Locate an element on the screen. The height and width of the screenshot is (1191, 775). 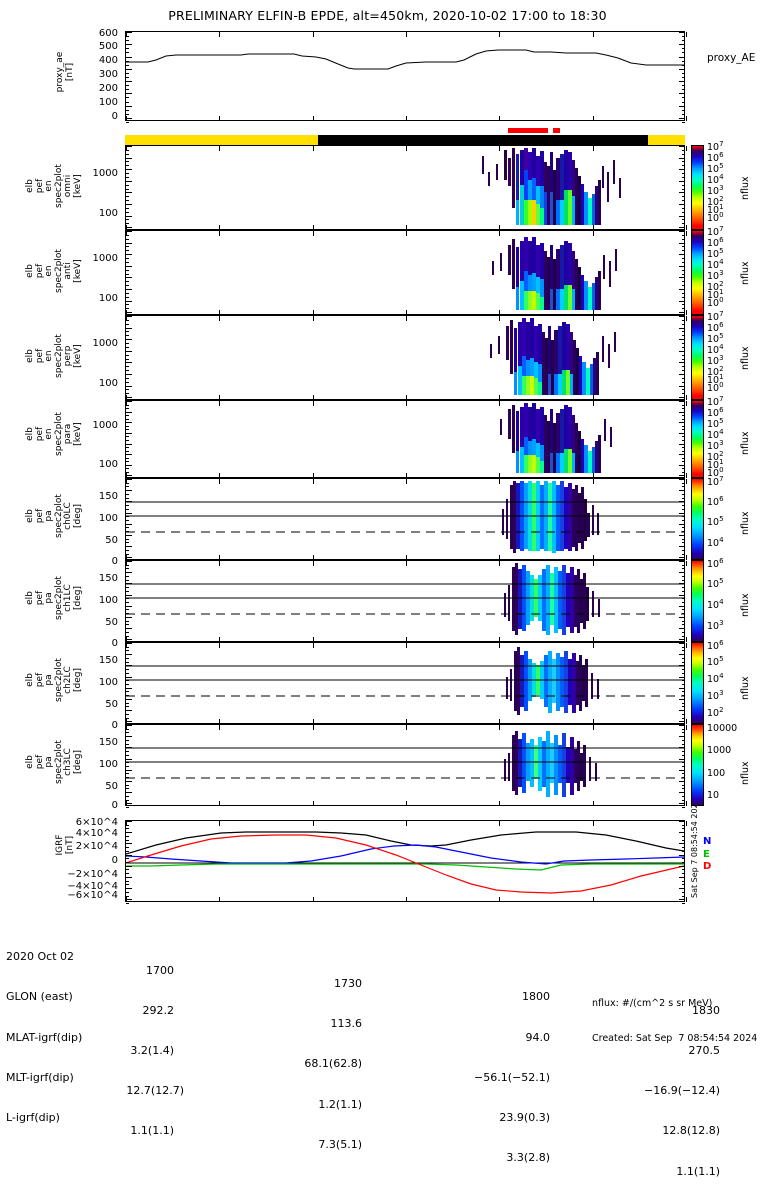
annotation-value: 1800 is located at coordinates (536, 997).